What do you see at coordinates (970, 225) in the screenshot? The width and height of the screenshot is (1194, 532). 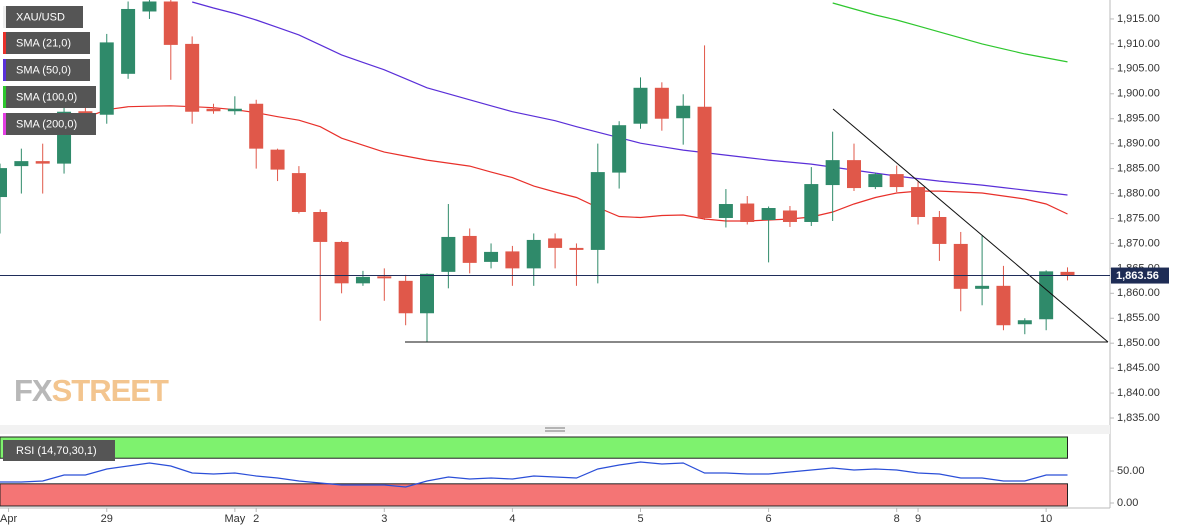 I see `trend-line` at bounding box center [970, 225].